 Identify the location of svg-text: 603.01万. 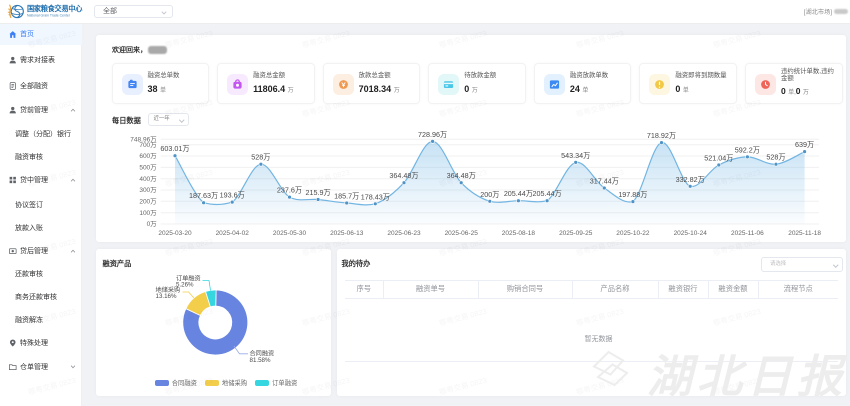
(174, 148).